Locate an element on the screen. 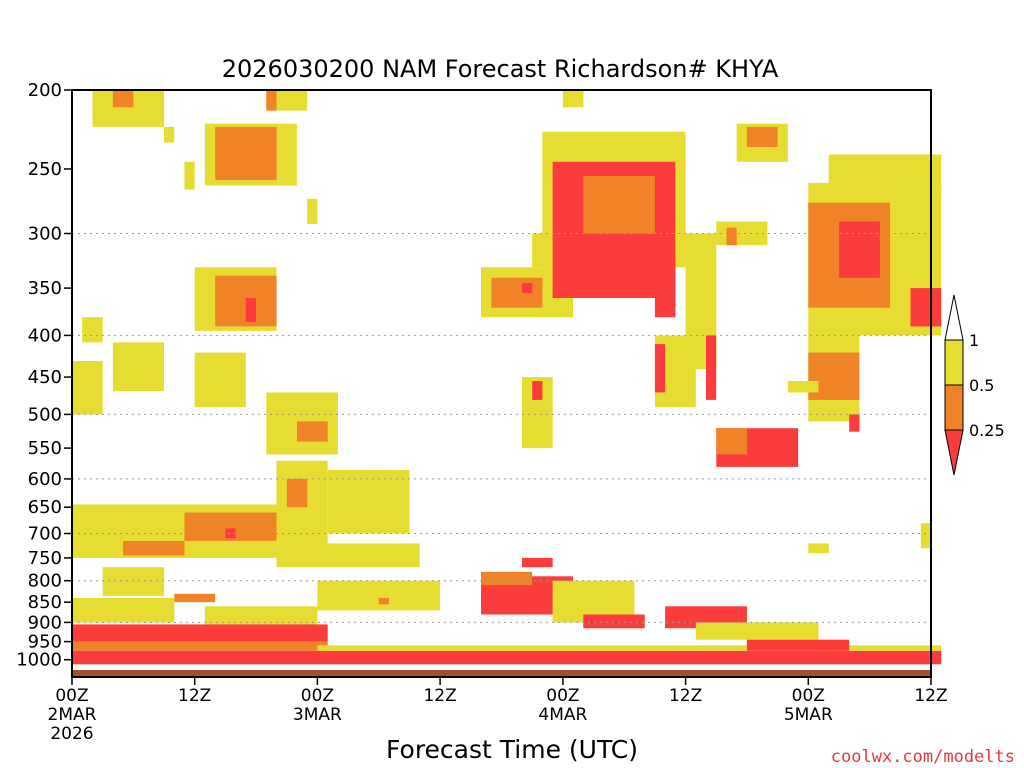  legend-level-1: 0.5 is located at coordinates (981, 385).